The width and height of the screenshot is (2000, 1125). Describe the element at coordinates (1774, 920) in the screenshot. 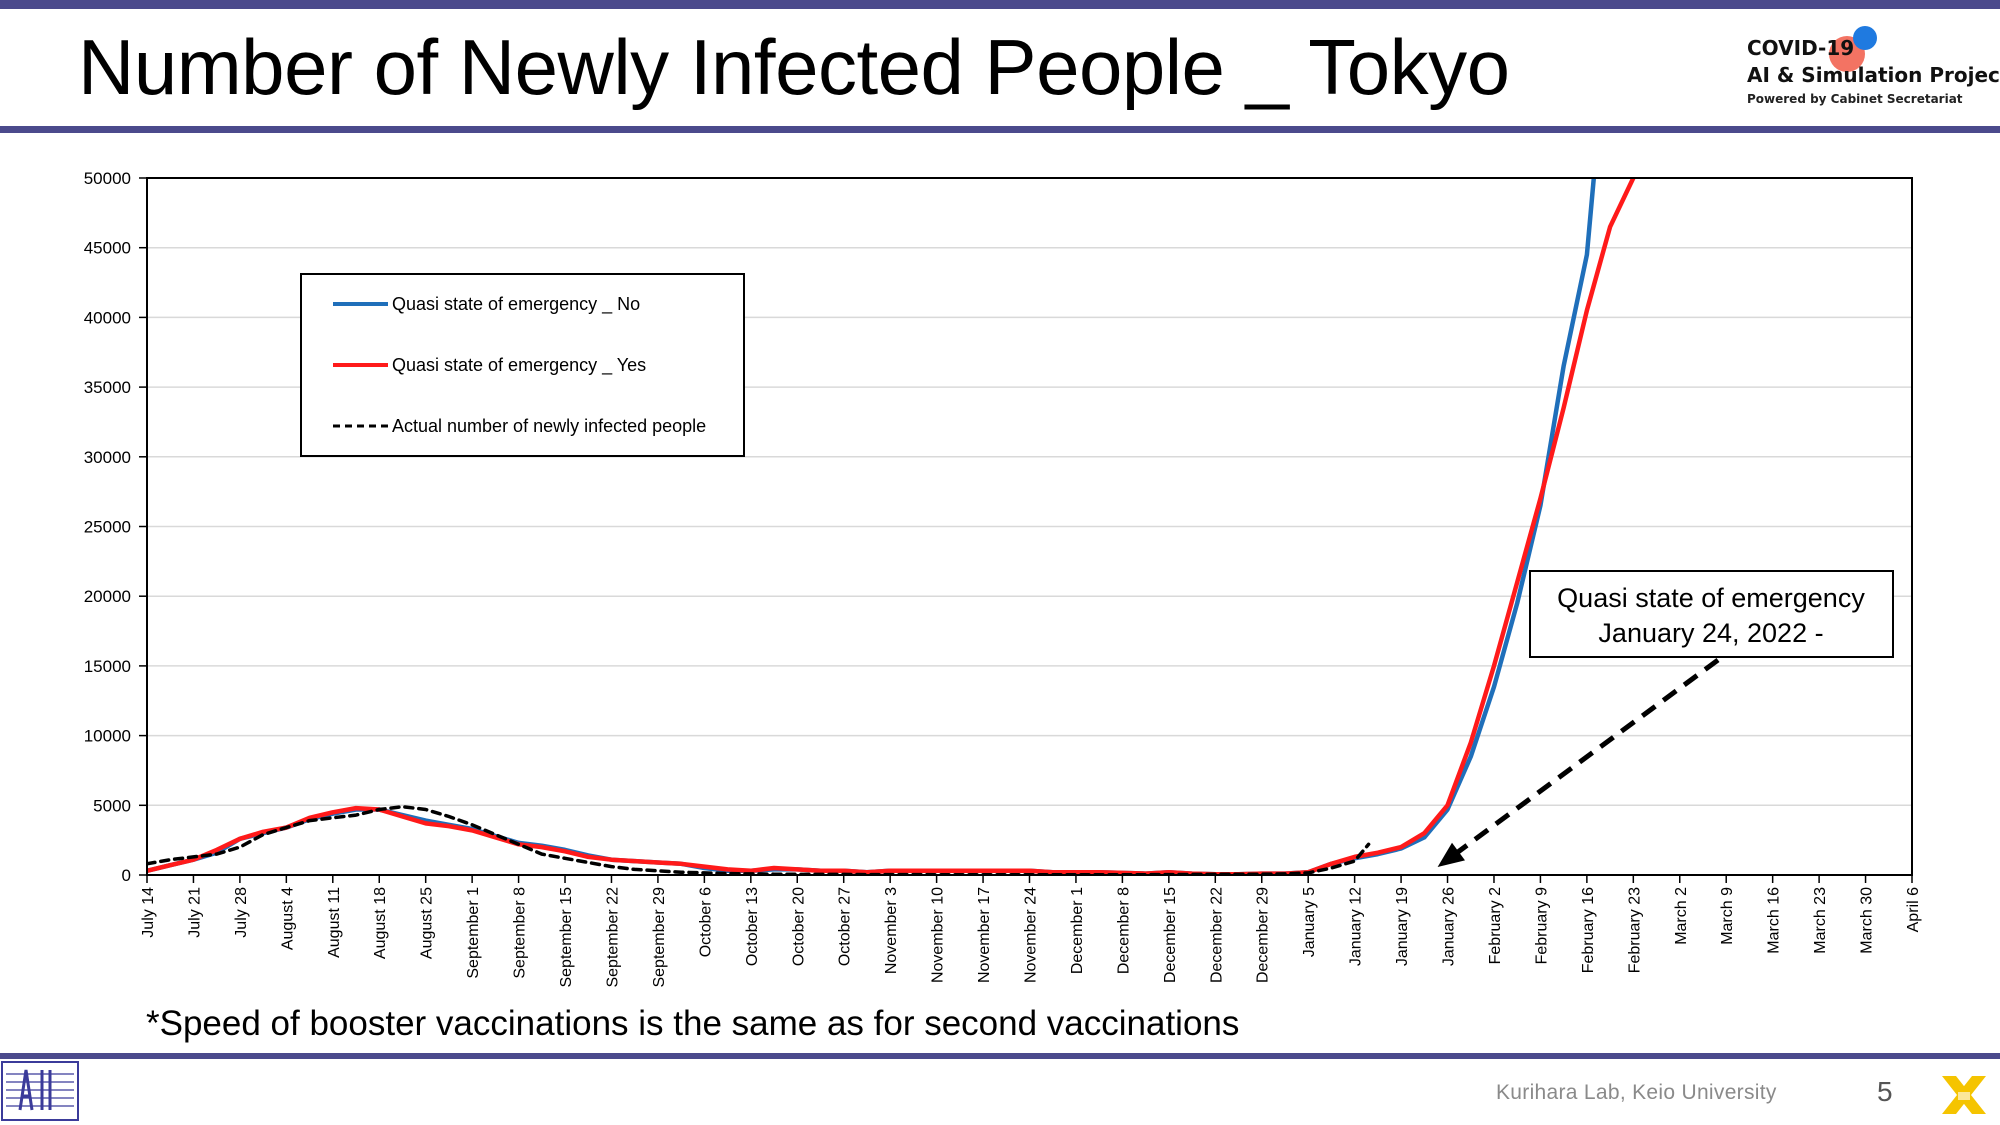

I see `x-tick-label: March 16` at that location.